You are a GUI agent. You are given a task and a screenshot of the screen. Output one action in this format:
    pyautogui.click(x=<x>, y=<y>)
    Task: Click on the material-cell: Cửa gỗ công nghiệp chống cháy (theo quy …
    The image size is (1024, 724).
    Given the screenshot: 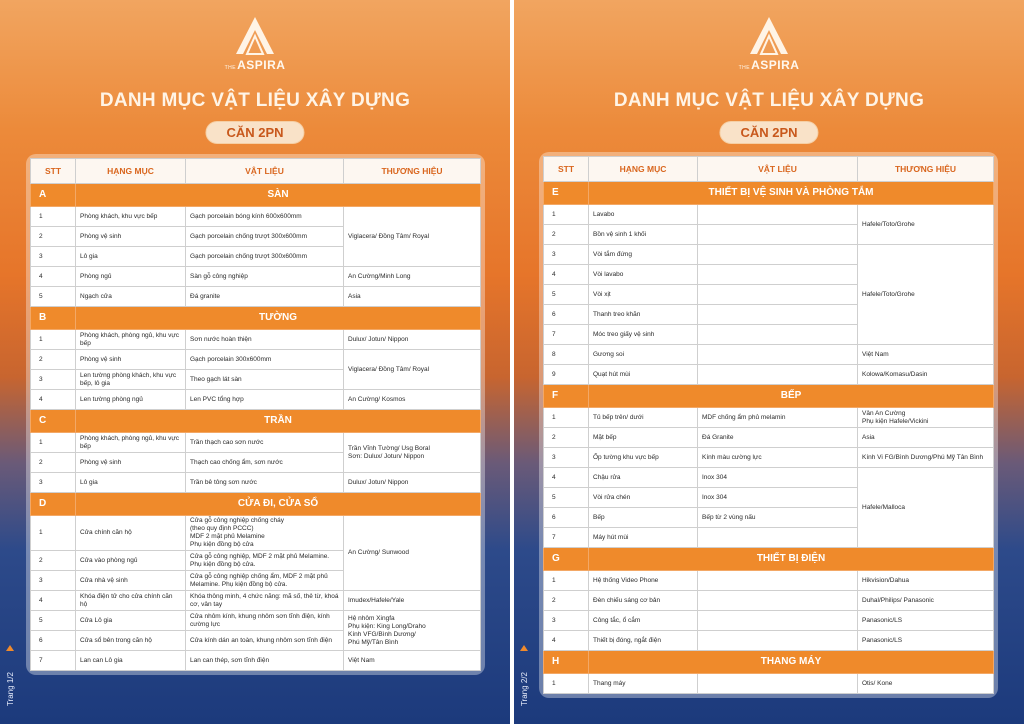 What is the action you would take?
    pyautogui.click(x=264, y=533)
    